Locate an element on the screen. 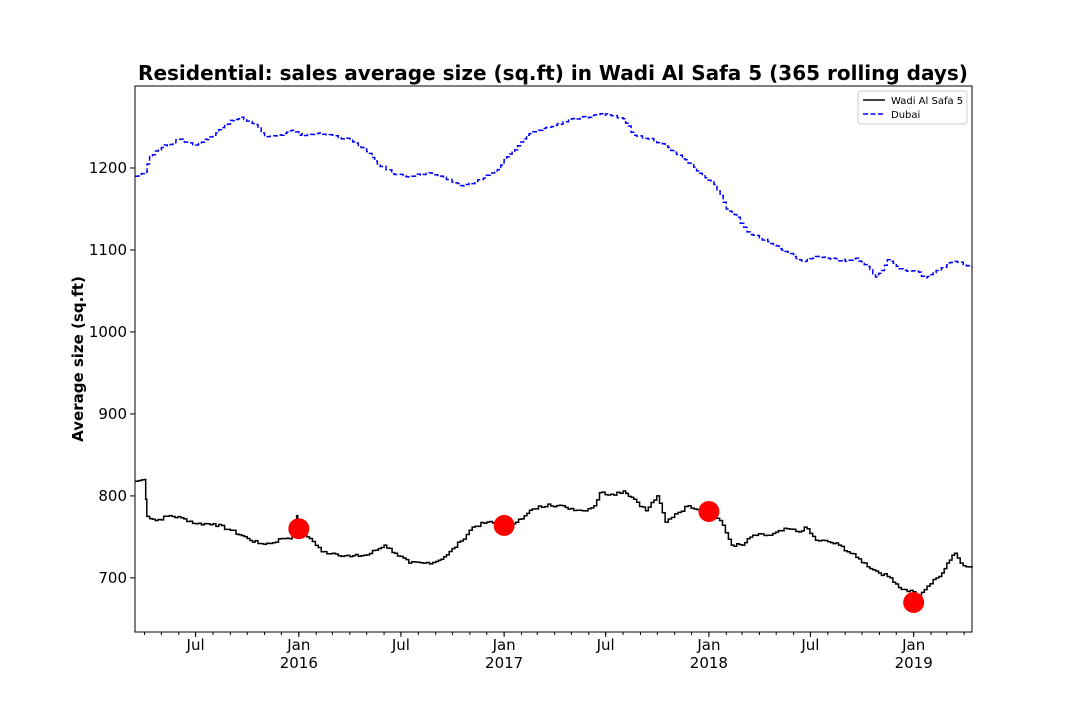  legend: Wadi Al Safa 5 Dubai is located at coordinates (912, 107).